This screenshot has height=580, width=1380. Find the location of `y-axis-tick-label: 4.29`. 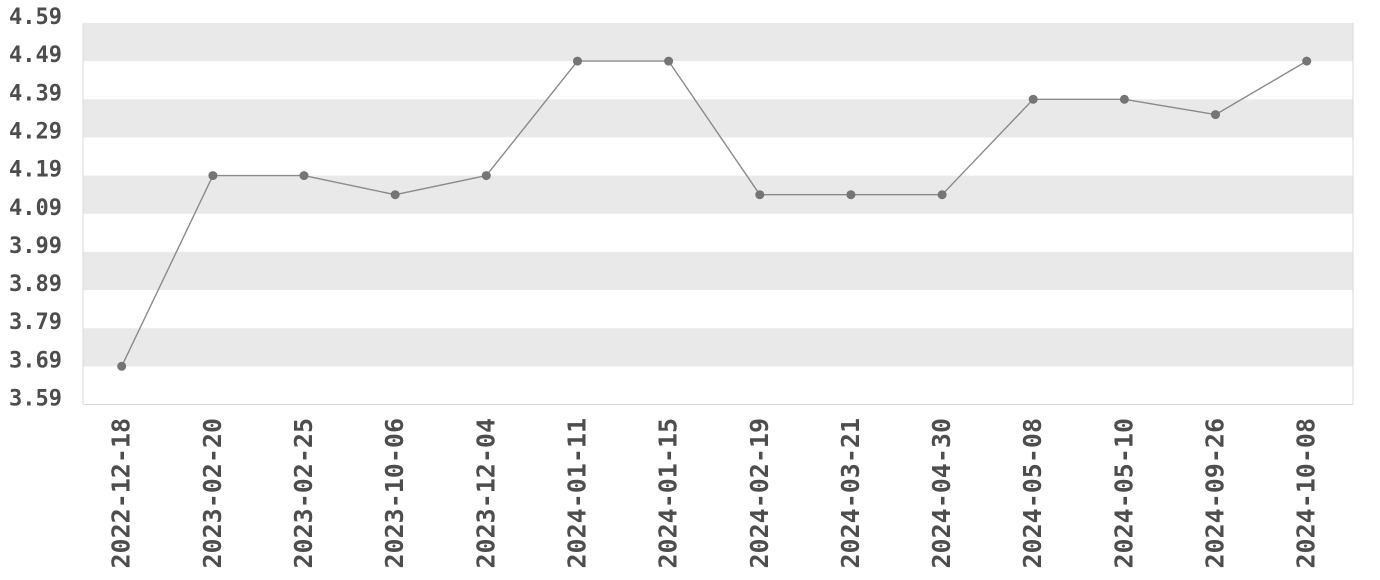

y-axis-tick-label: 4.29 is located at coordinates (35, 131).